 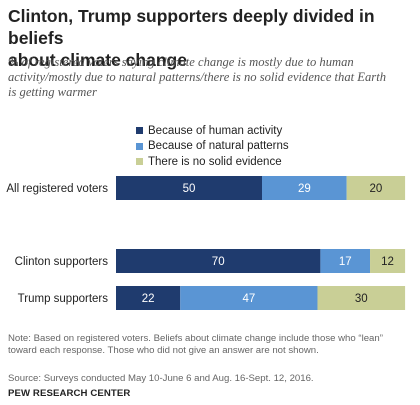 What do you see at coordinates (52, 92) in the screenshot?
I see `chart-subtitle-line-3: is getting warmer` at bounding box center [52, 92].